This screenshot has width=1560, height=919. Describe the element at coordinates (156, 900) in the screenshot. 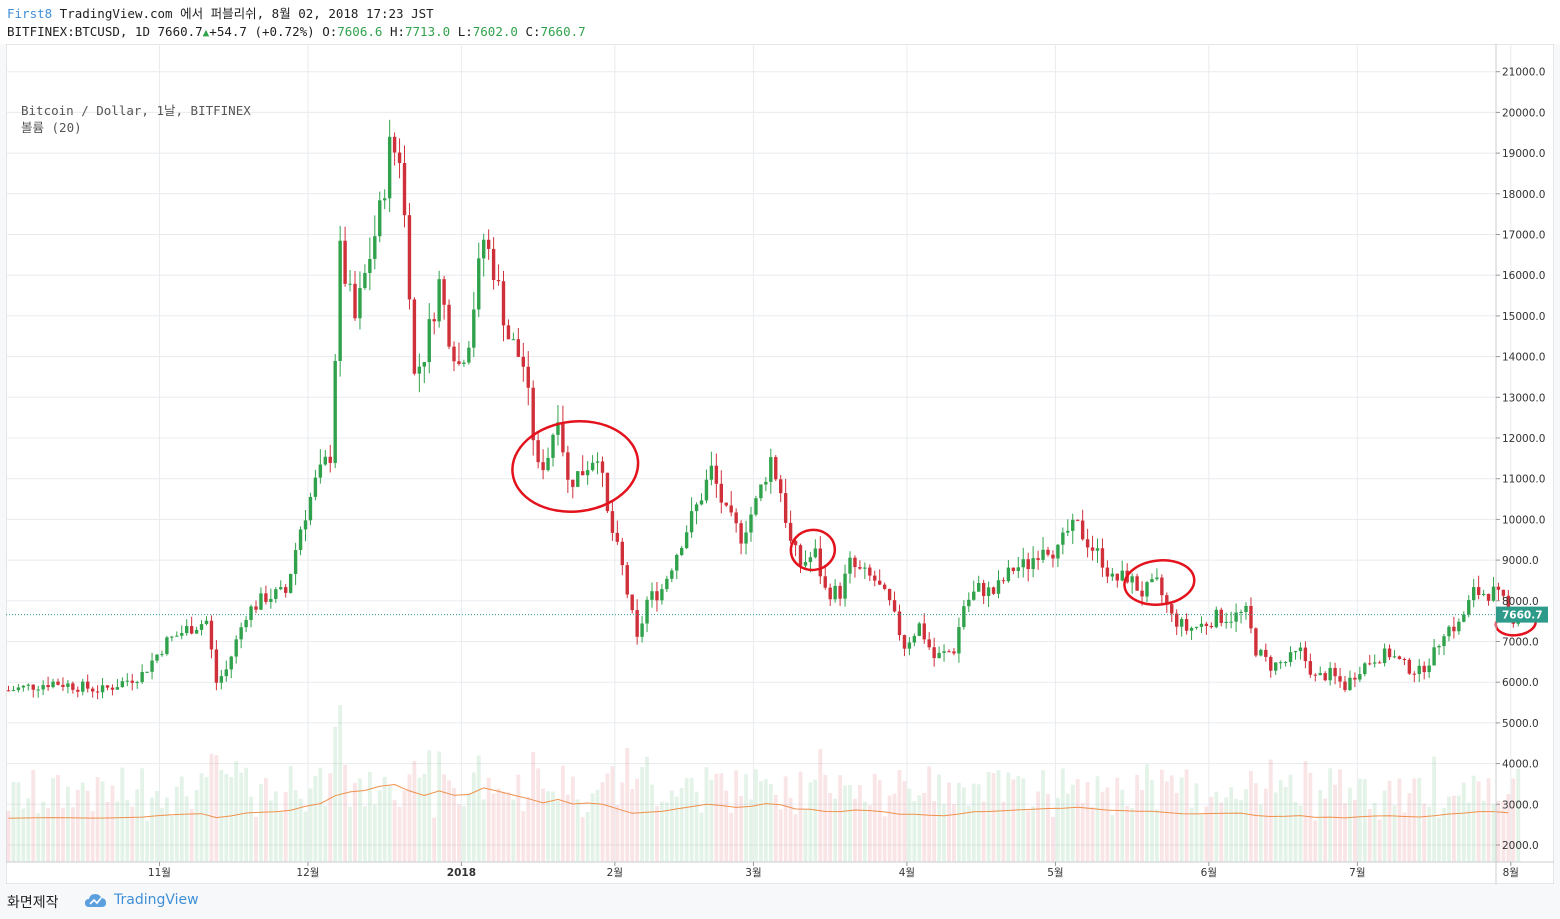

I see `footer-brand-link: TradingView` at that location.